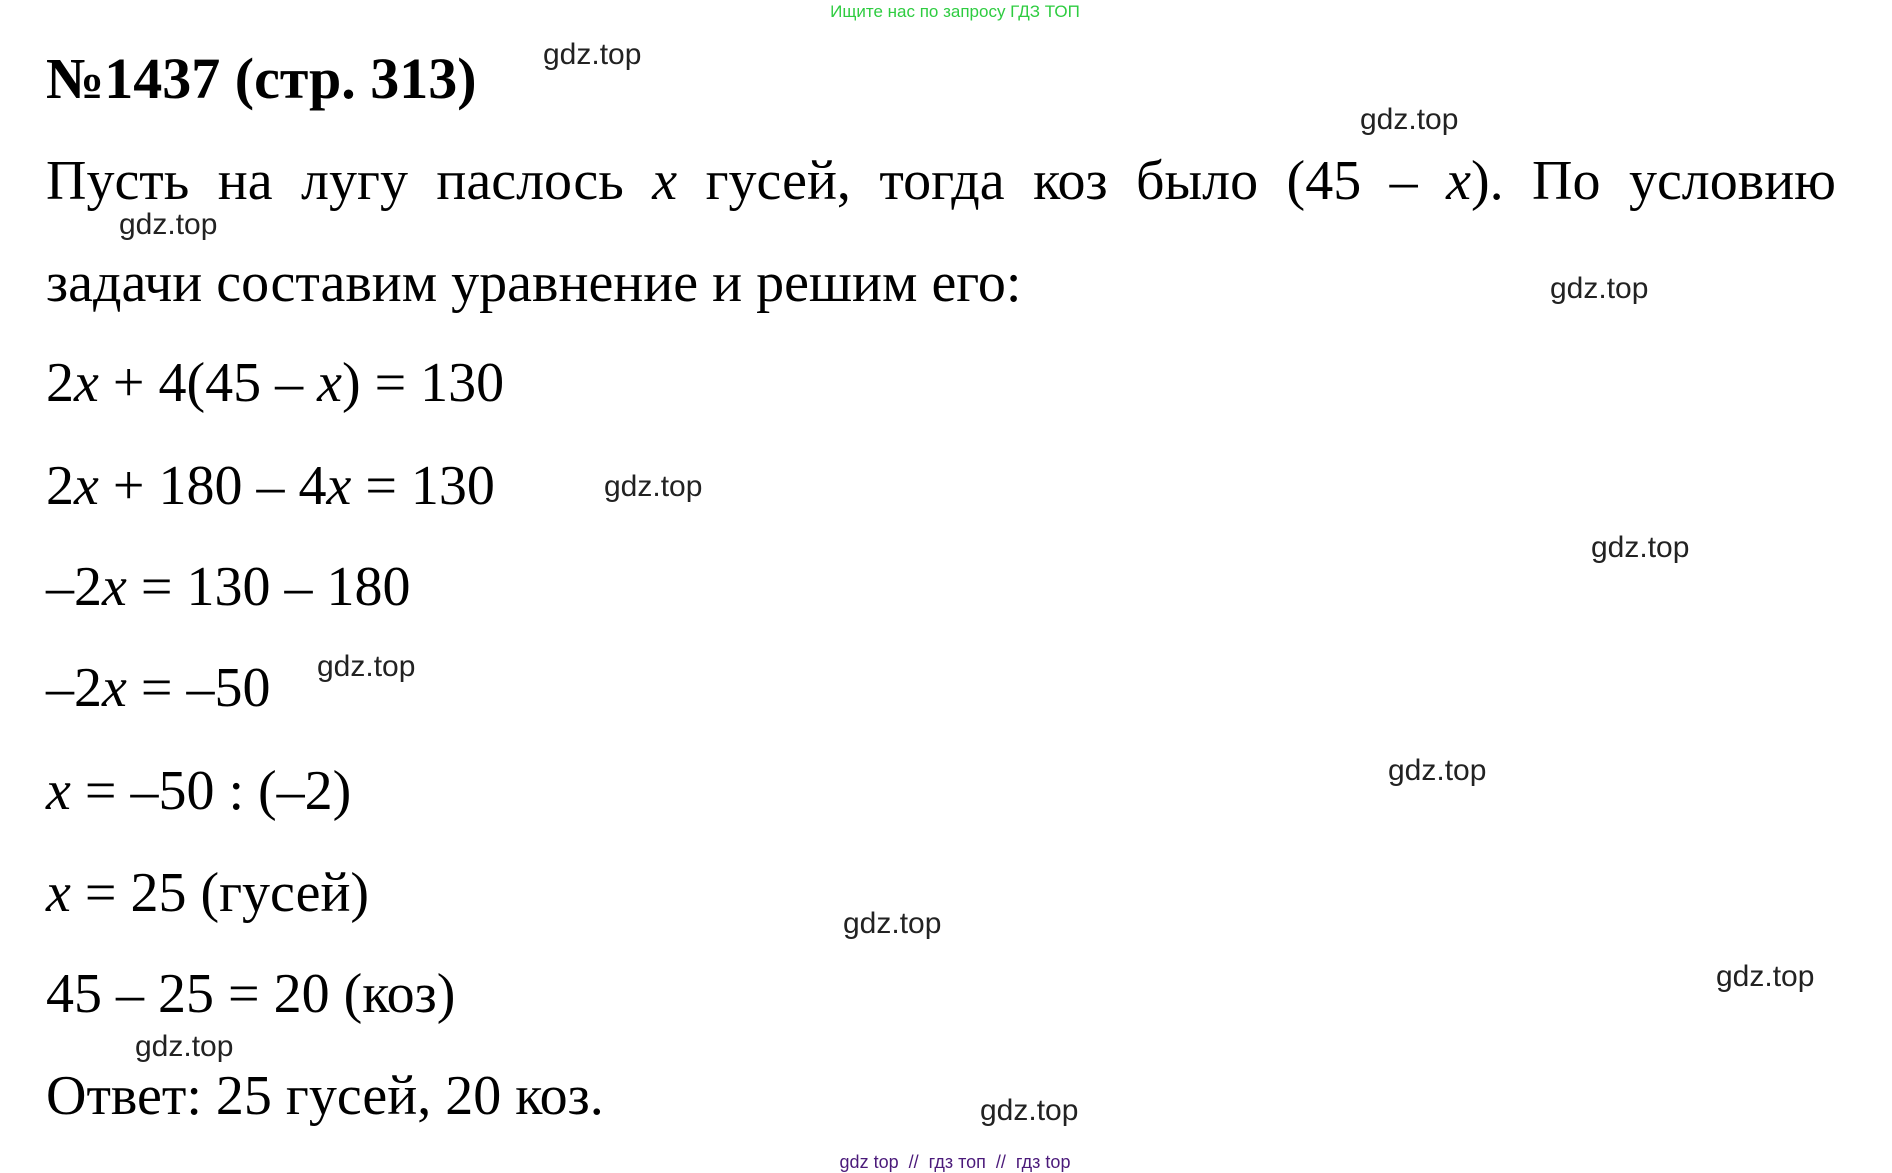  Describe the element at coordinates (199, 791) in the screenshot. I see `equation-line: x = –50 : (–2)` at that location.